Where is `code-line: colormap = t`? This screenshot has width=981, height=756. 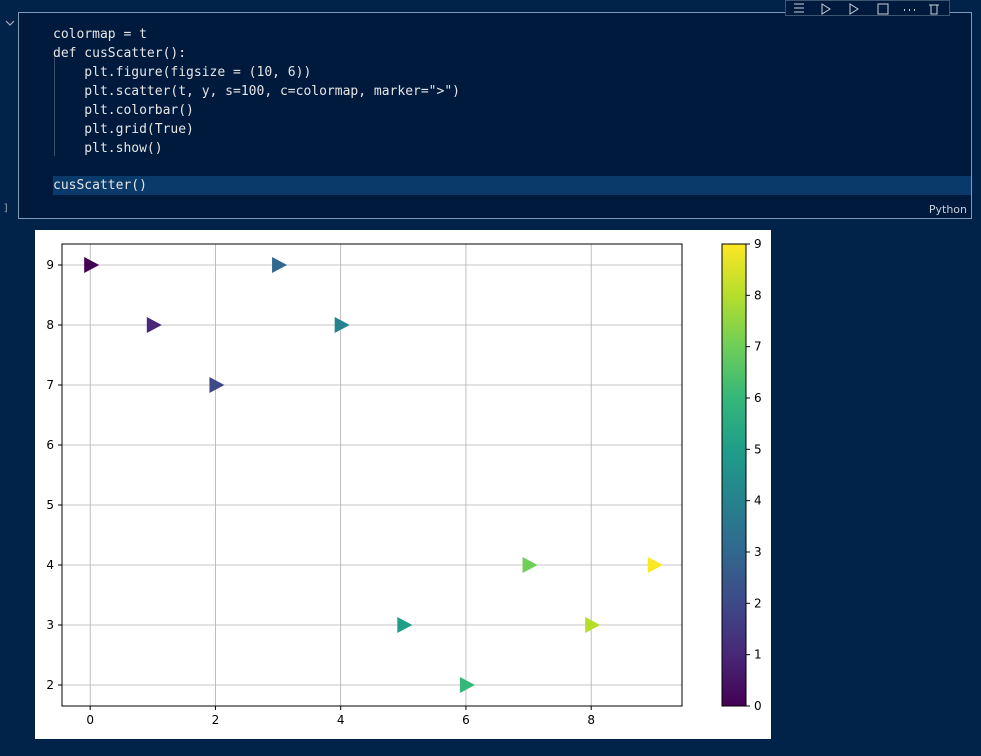
code-line: colormap = t is located at coordinates (100, 34).